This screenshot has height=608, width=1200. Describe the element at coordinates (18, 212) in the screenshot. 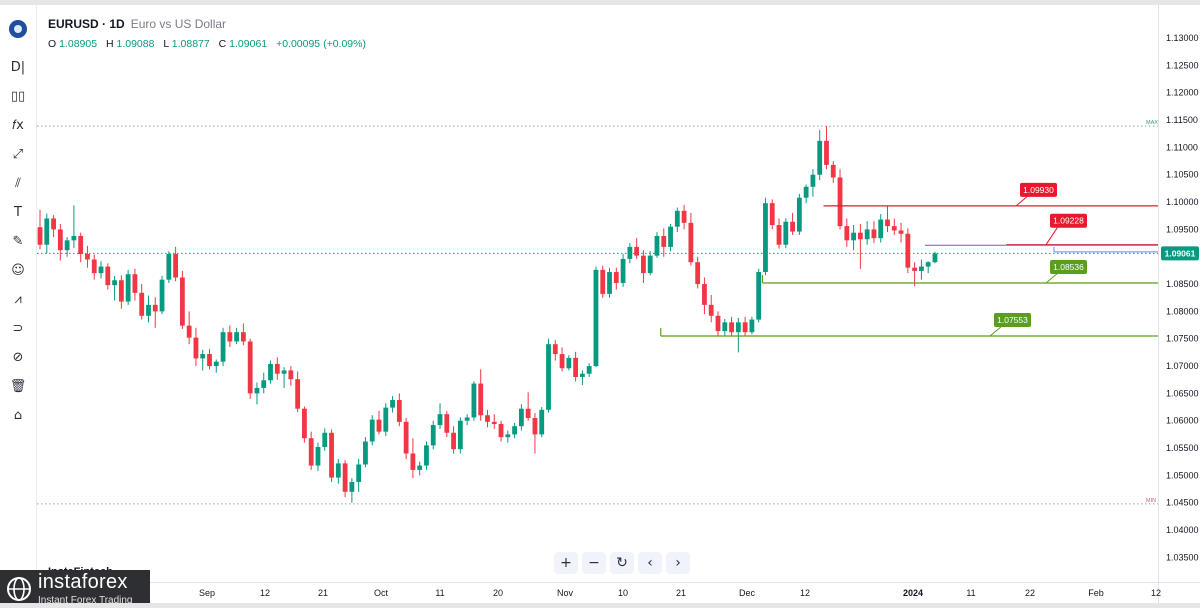

I see `text-icon: T` at that location.